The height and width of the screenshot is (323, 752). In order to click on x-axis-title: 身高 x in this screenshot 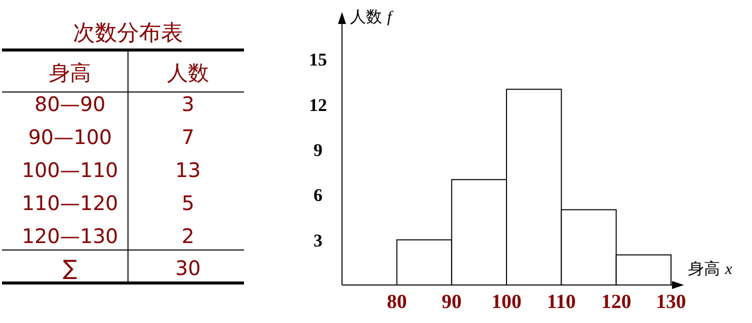, I will do `click(710, 268)`.